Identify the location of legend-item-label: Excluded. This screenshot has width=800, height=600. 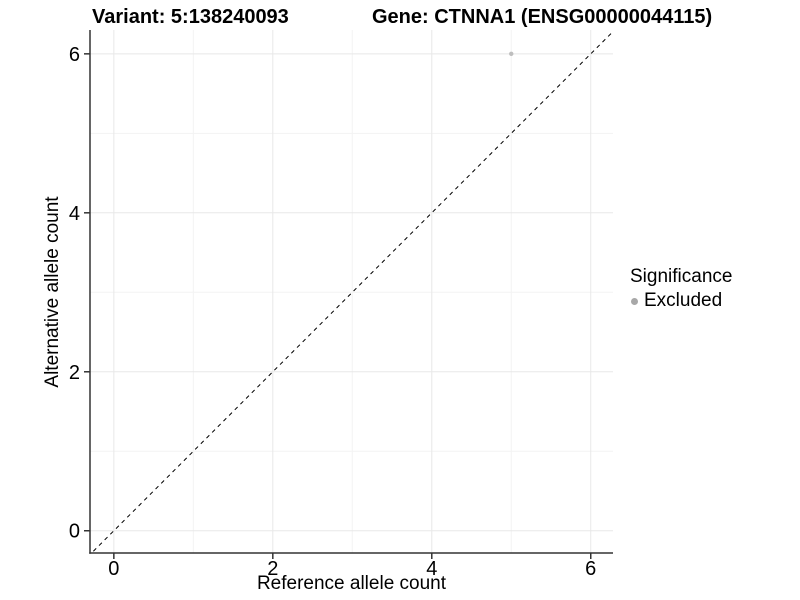
(683, 300).